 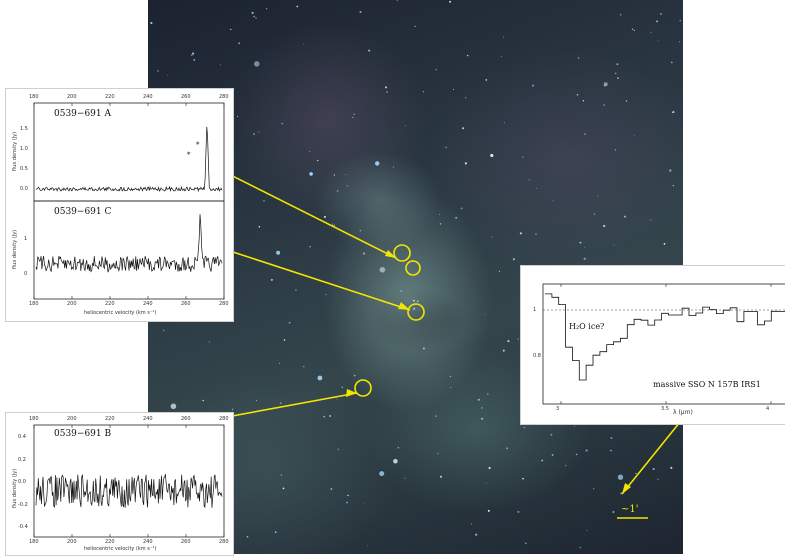 What do you see at coordinates (23, 504) in the screenshot?
I see `y-tick-label-b: -0.2` at bounding box center [23, 504].